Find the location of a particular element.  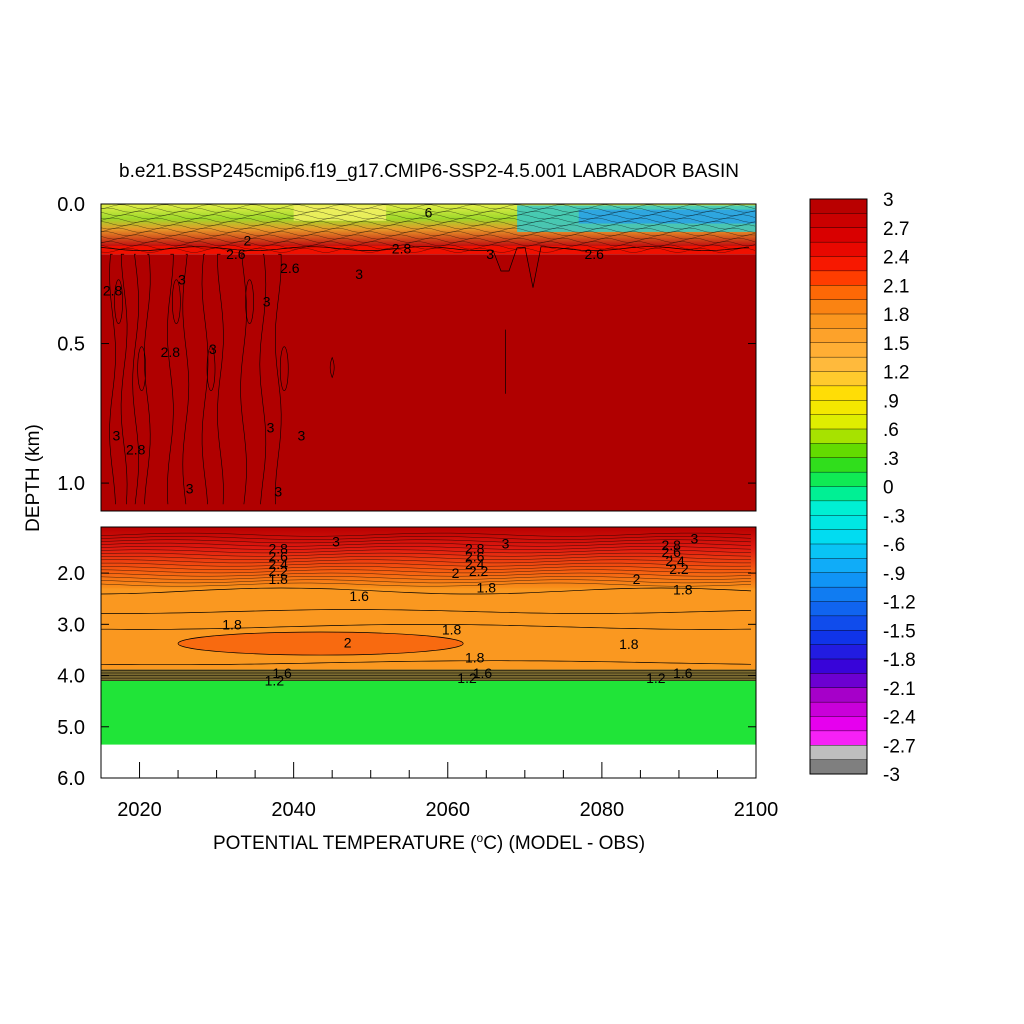

x-tick-label: 2080 is located at coordinates (602, 810).